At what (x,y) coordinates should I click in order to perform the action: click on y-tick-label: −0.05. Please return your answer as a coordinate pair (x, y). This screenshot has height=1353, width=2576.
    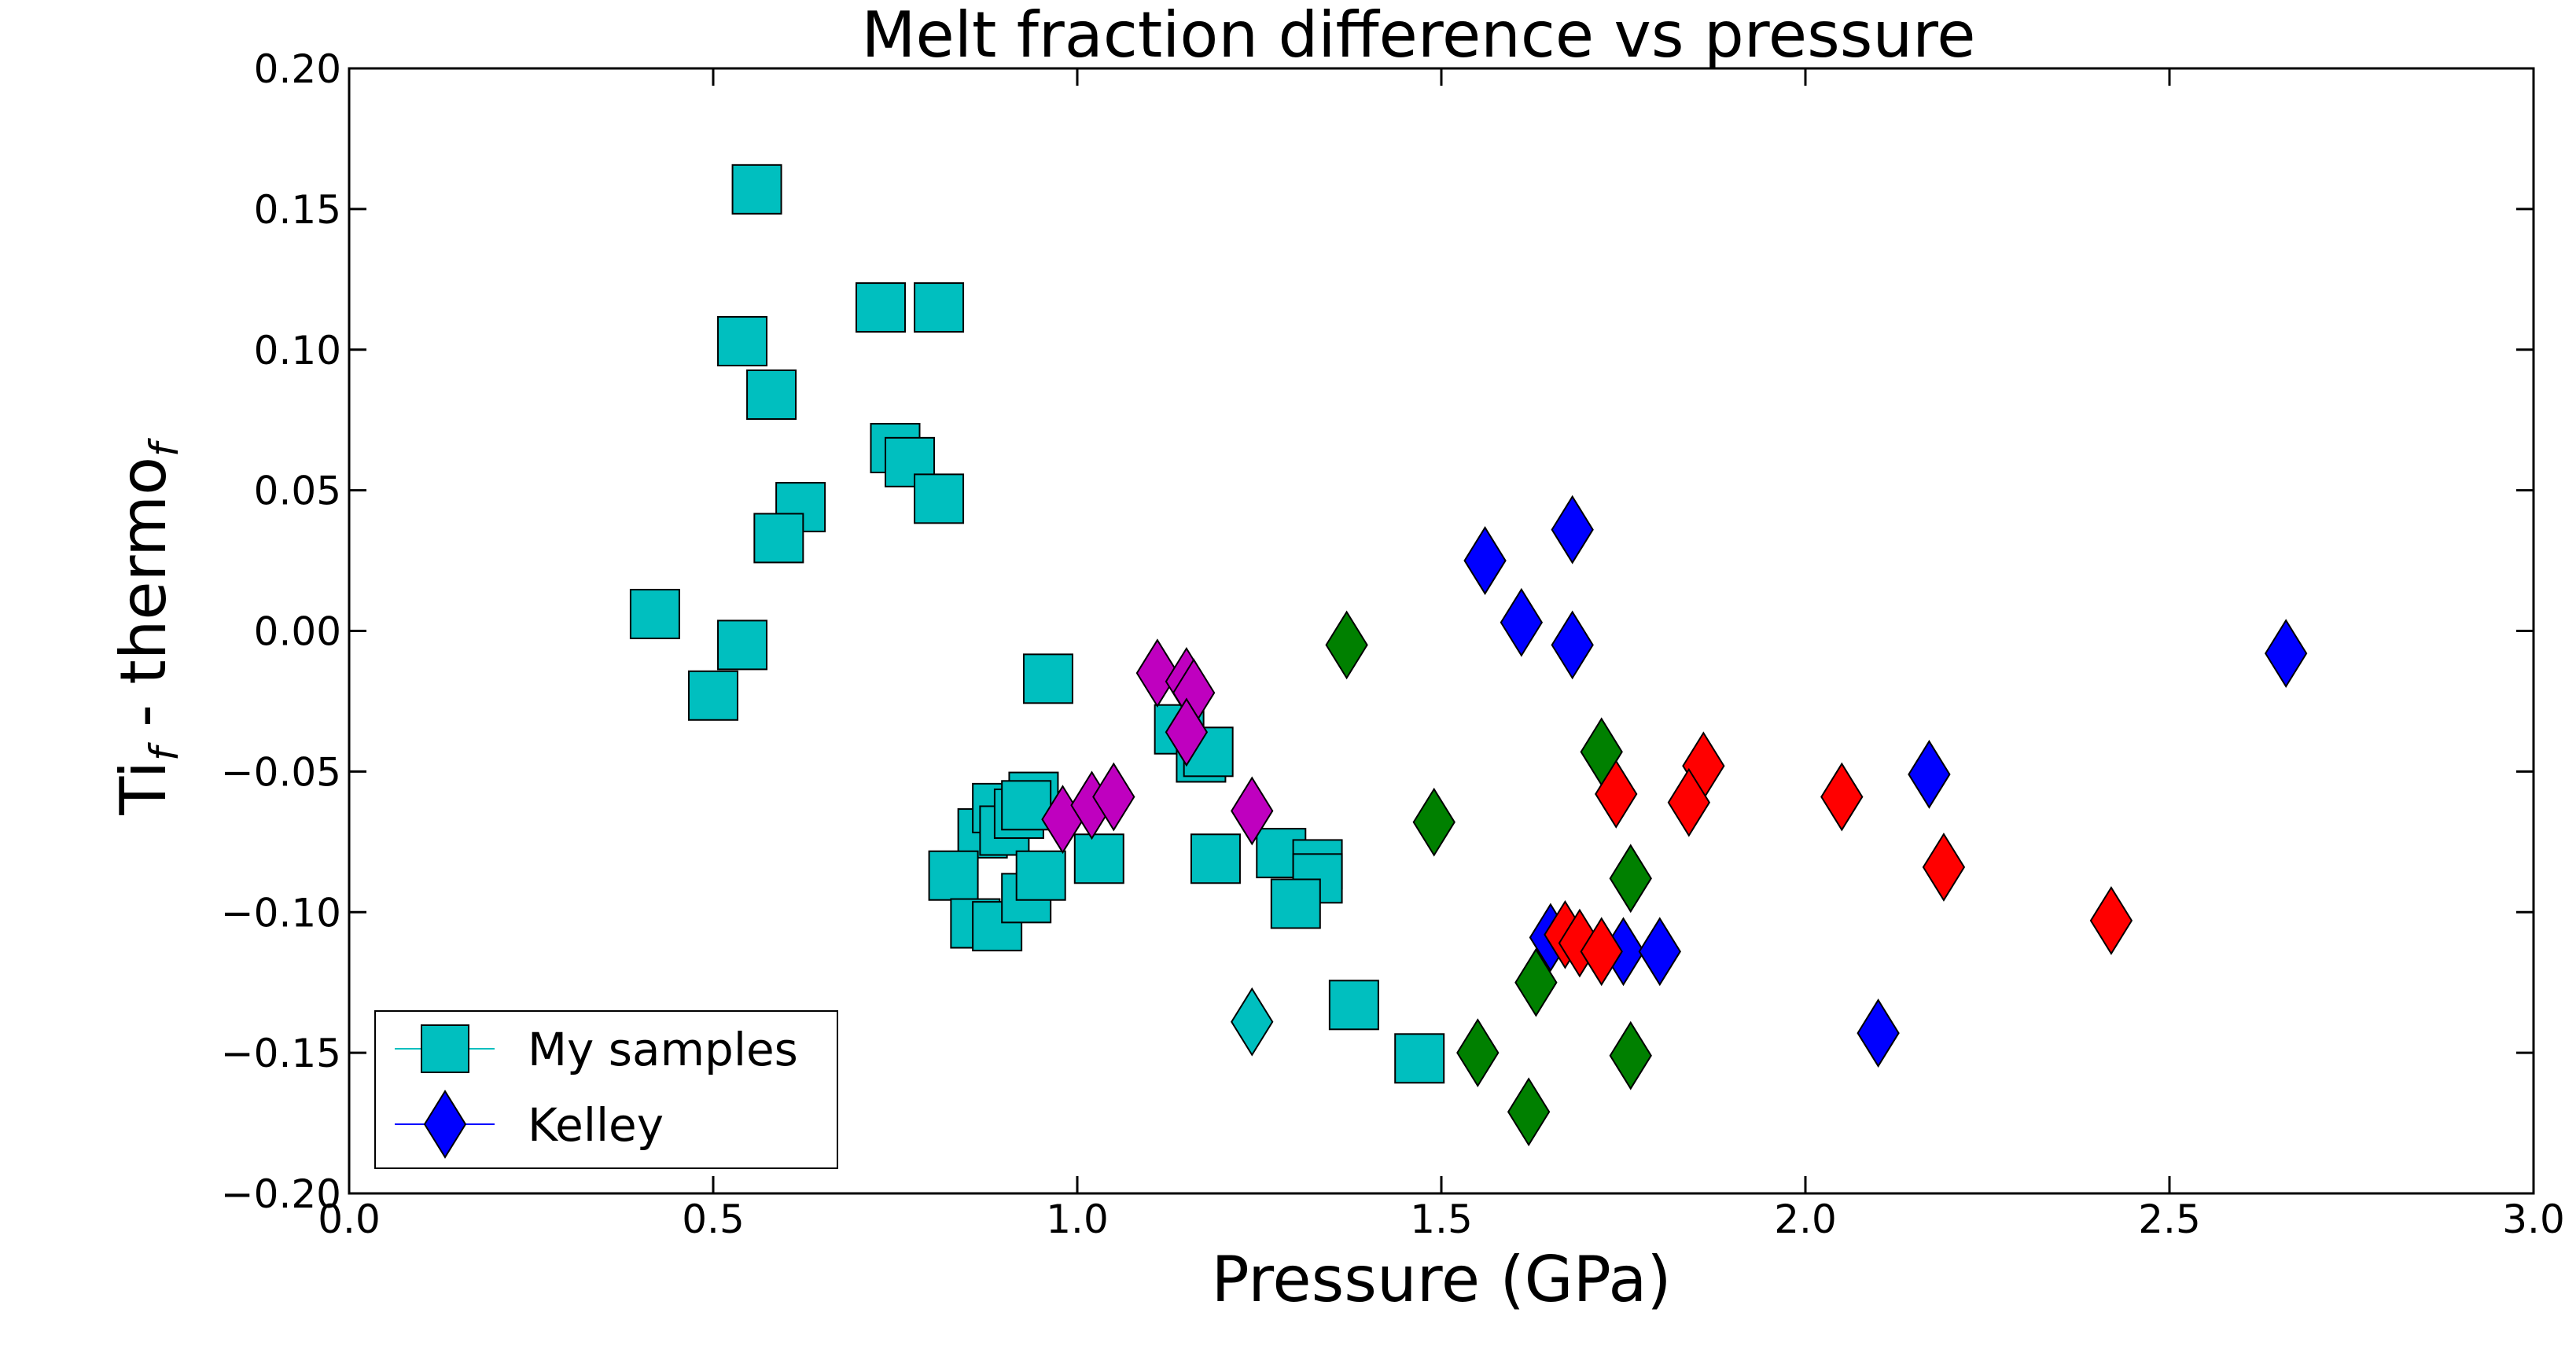
    Looking at the image, I should click on (281, 772).